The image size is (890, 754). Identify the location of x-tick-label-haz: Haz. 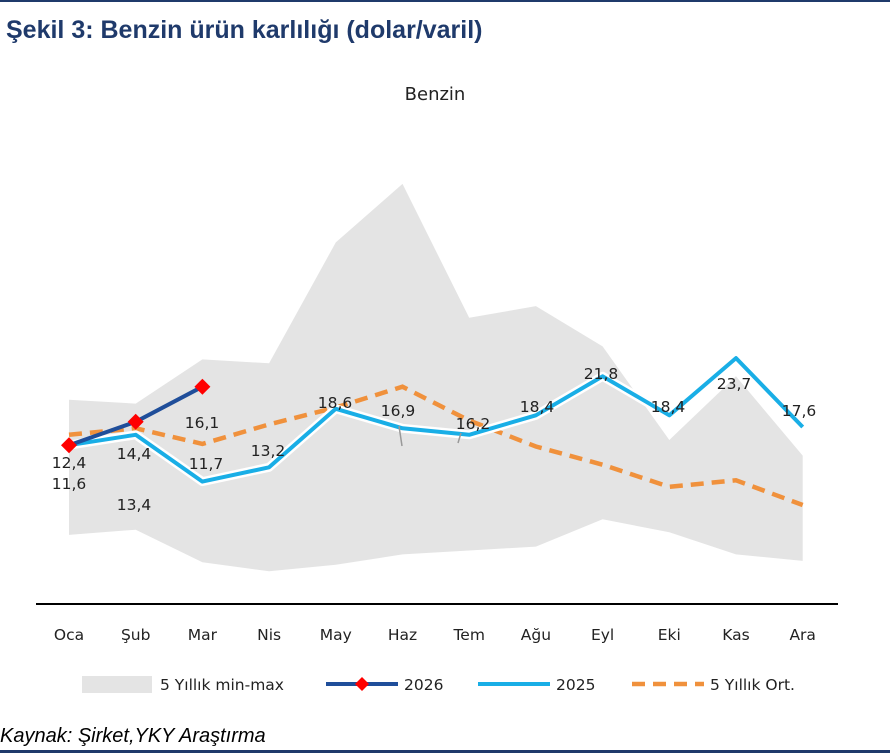
(402, 635).